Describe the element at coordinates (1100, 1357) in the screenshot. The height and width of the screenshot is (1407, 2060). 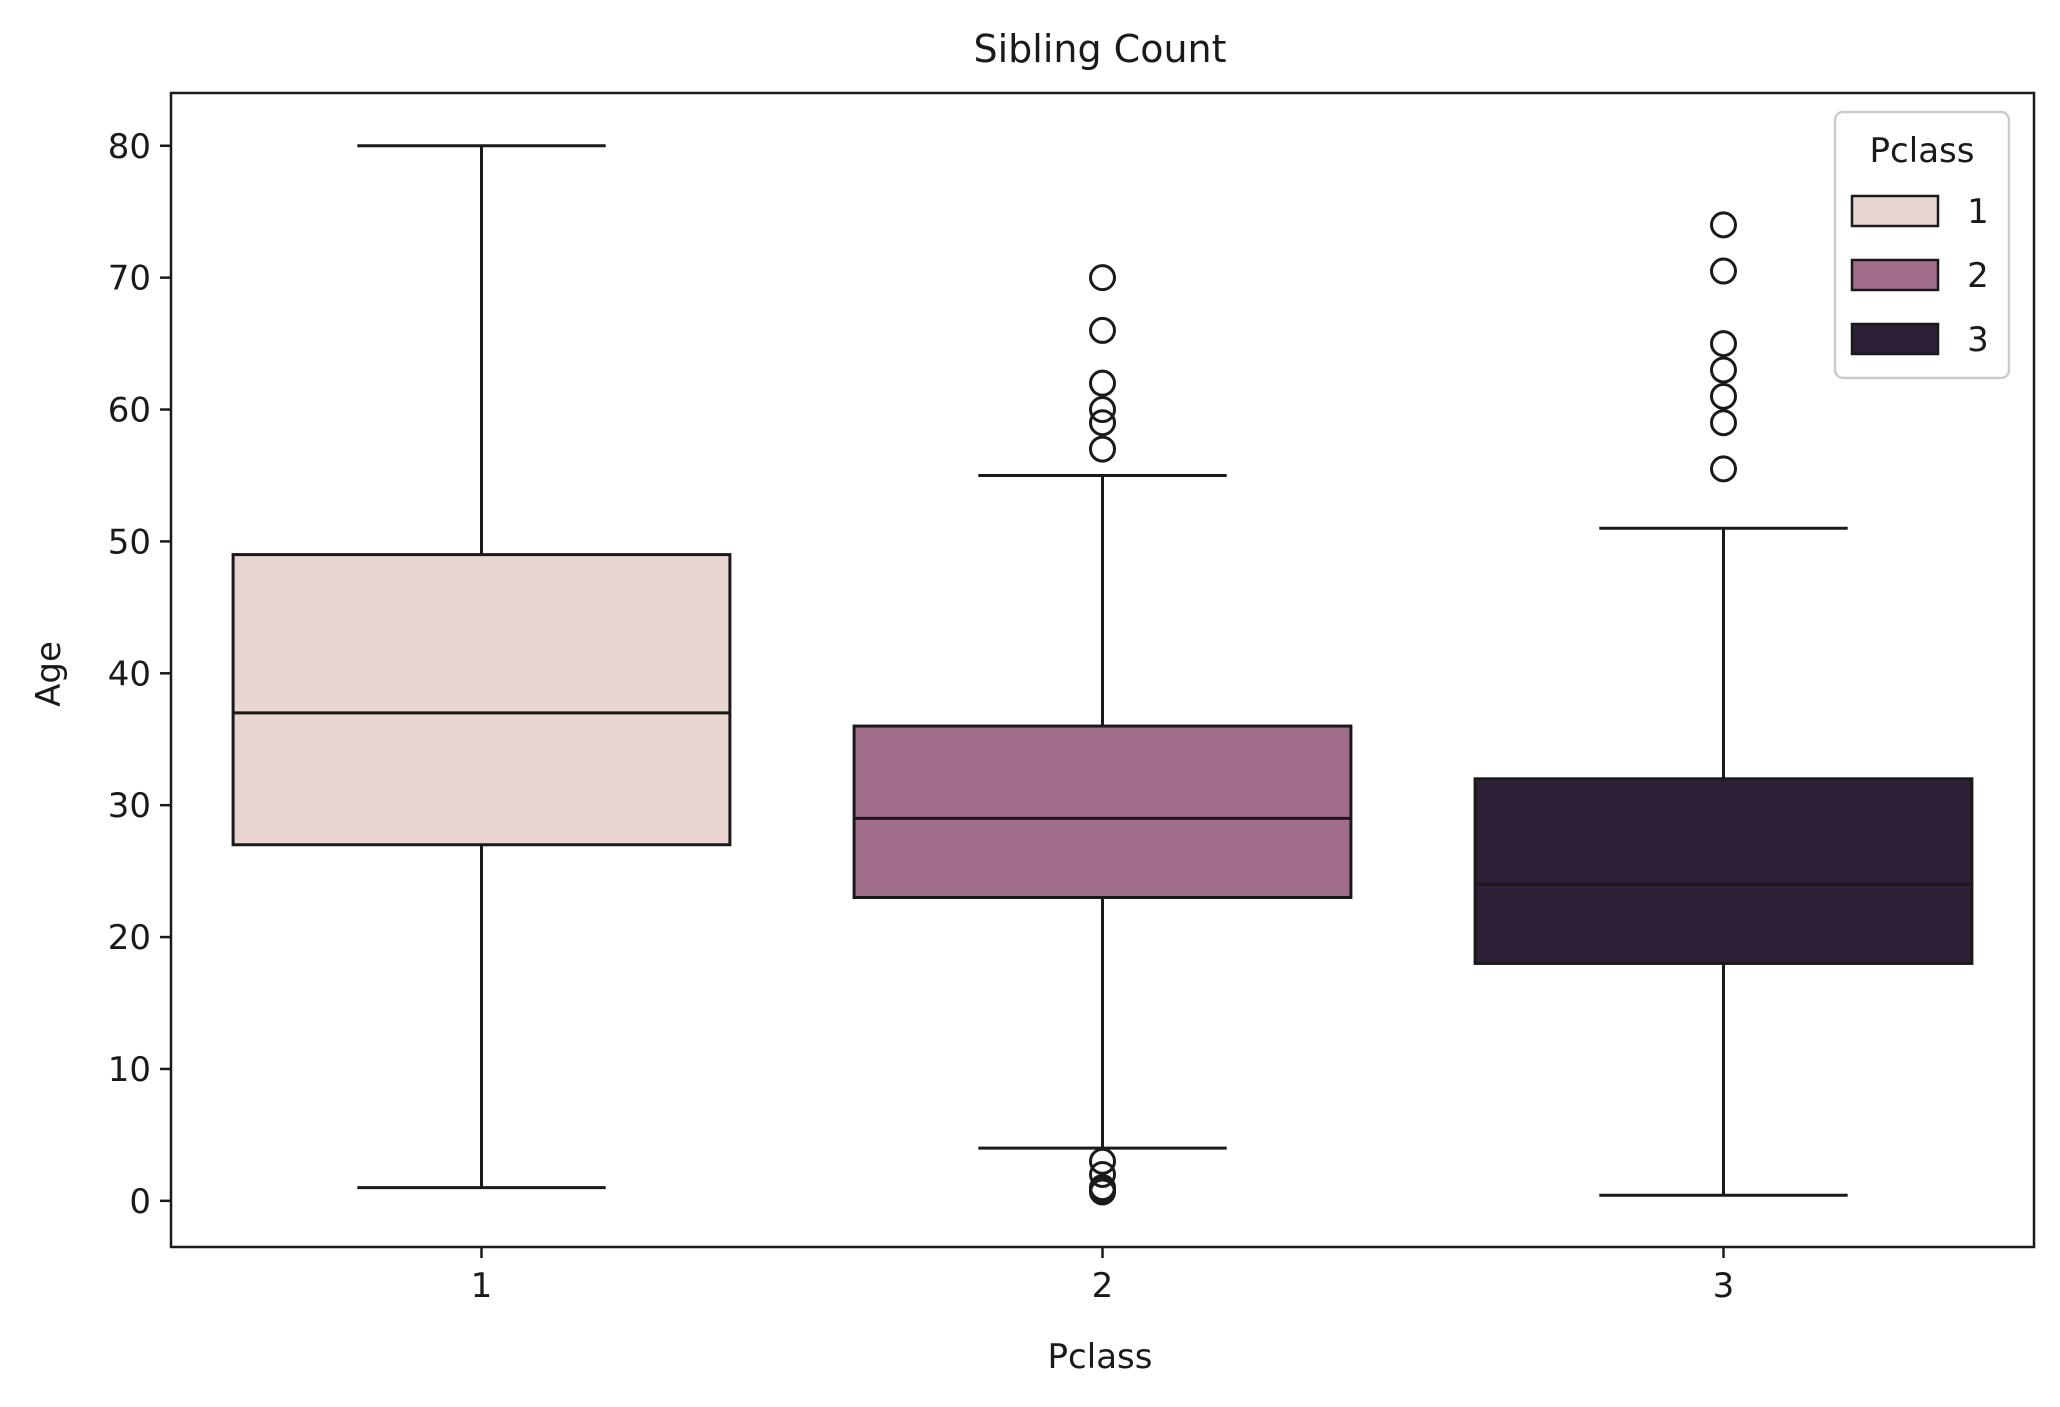
I see `x-axis-label: Pclass` at that location.